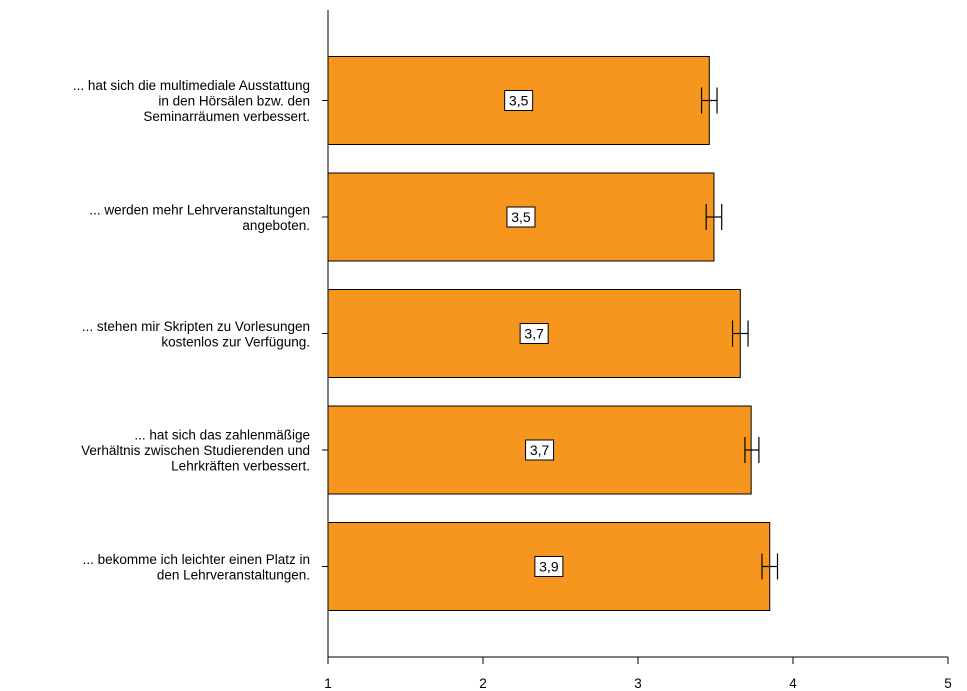 The image size is (967, 691). I want to click on value-label-2: 3,5, so click(521, 217).